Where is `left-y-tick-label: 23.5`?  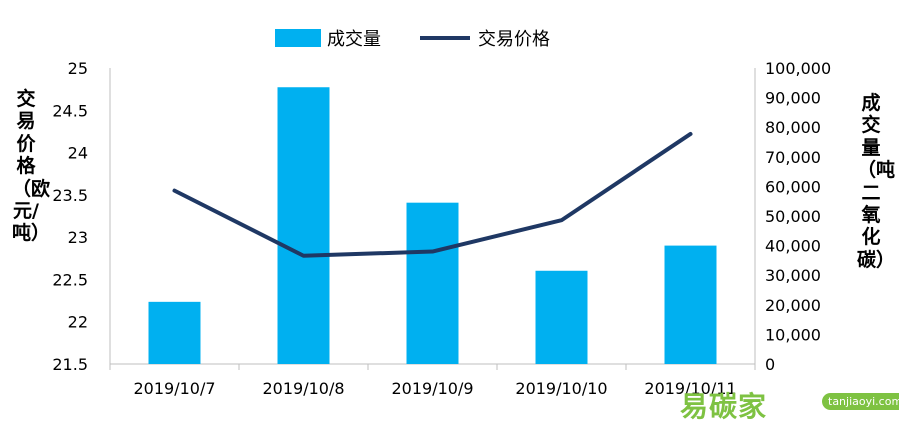 left-y-tick-label: 23.5 is located at coordinates (70, 195).